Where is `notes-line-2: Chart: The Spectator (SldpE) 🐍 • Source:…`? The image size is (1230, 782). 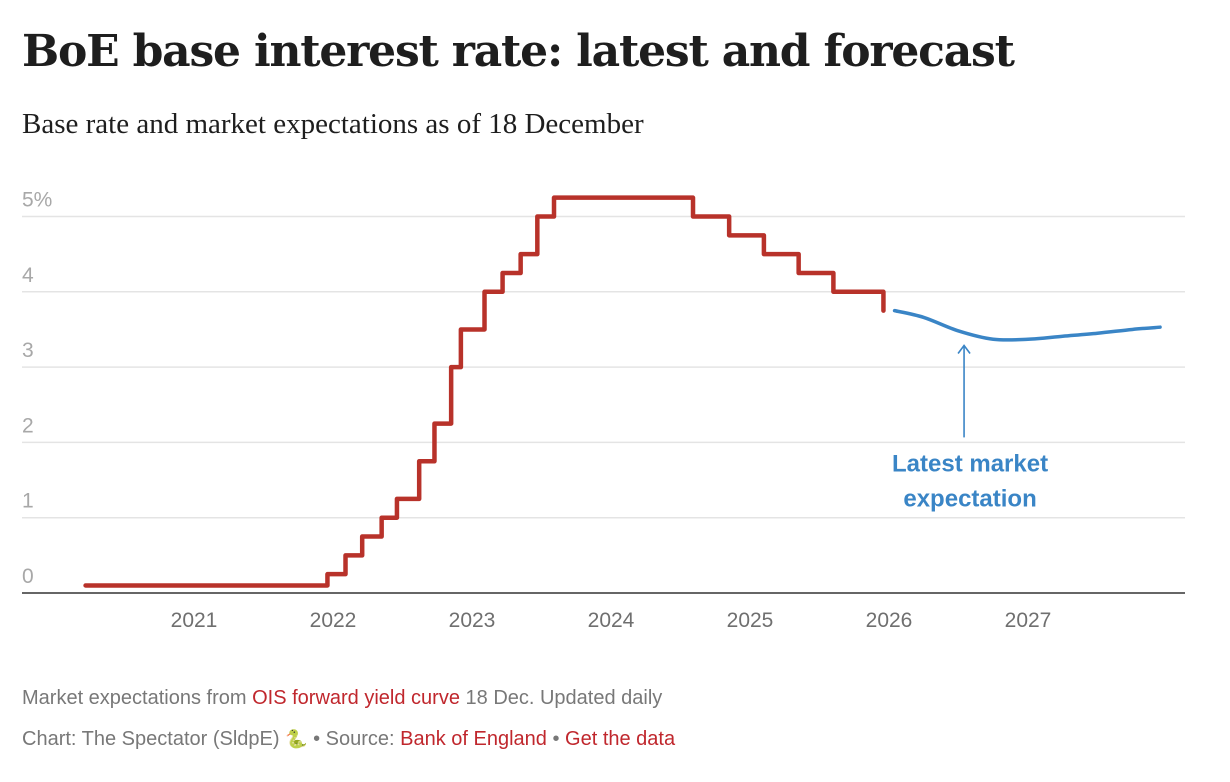
notes-line-2: Chart: The Spectator (SldpE) 🐍 • Source:… is located at coordinates (348, 739).